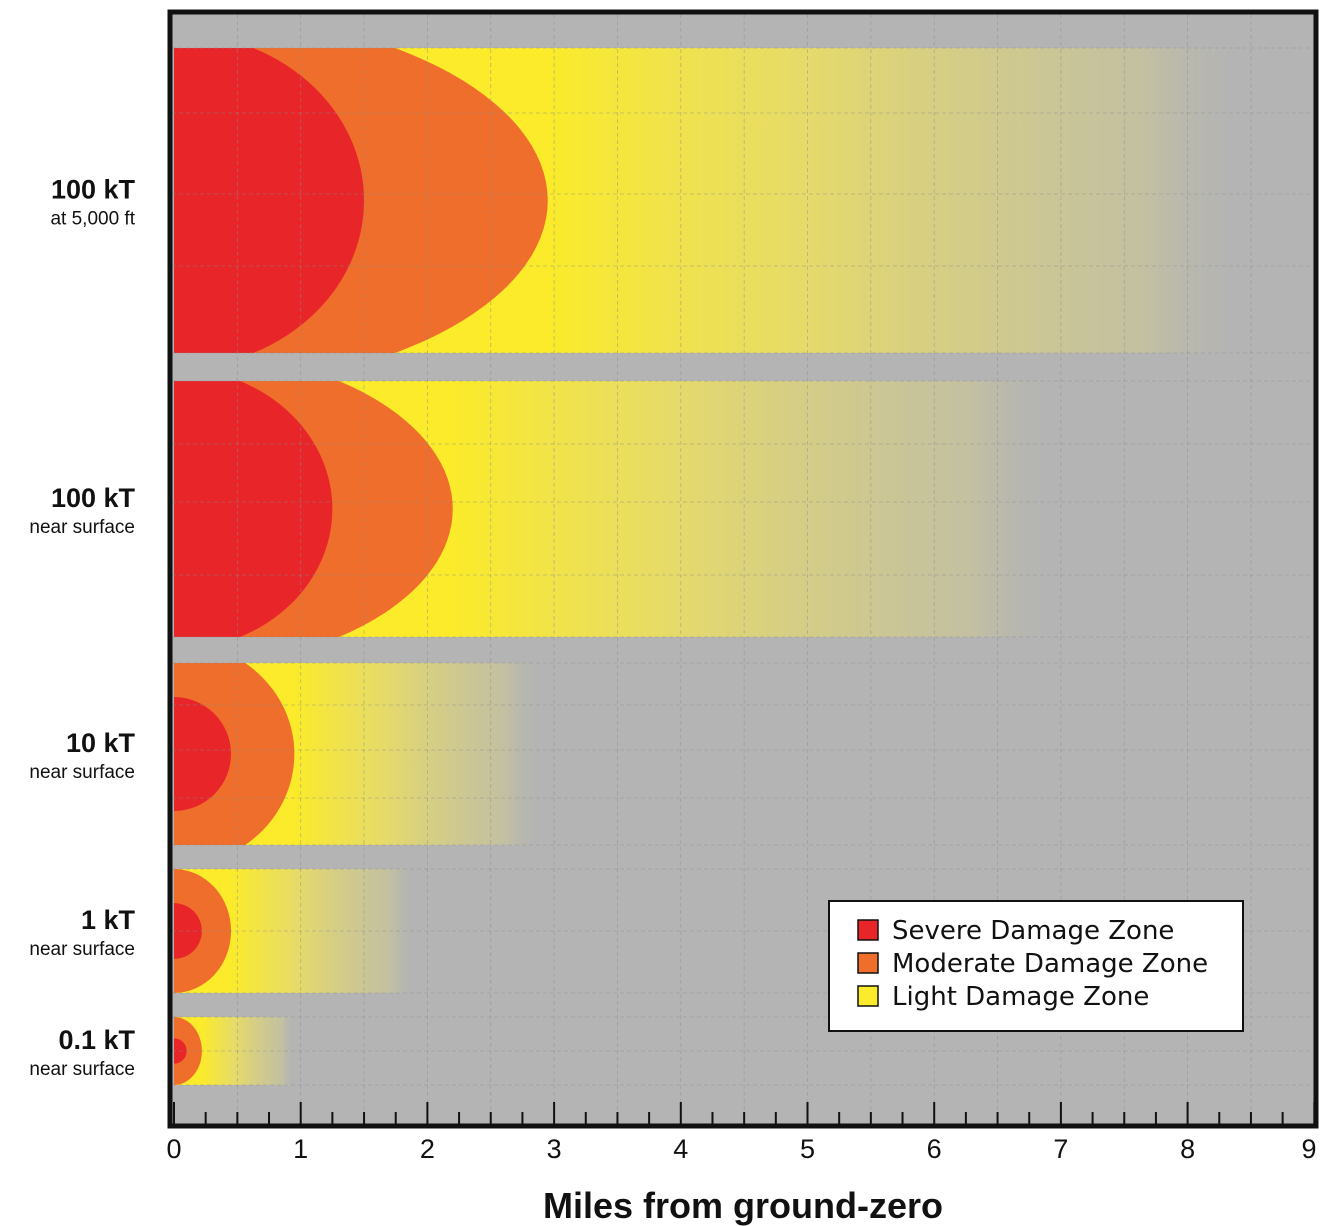 Image resolution: width=1328 pixels, height=1226 pixels. Describe the element at coordinates (554, 1149) in the screenshot. I see `x-tick-label: 3` at that location.